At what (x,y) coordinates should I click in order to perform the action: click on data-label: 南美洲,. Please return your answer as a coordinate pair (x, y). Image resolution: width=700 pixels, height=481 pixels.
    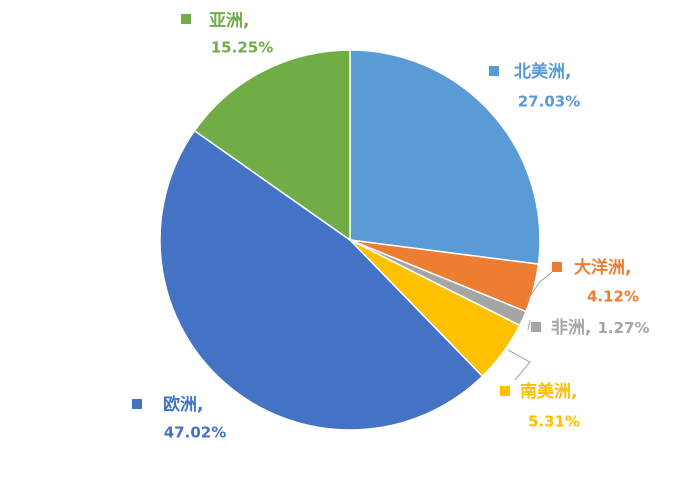
    Looking at the image, I should click on (548, 391).